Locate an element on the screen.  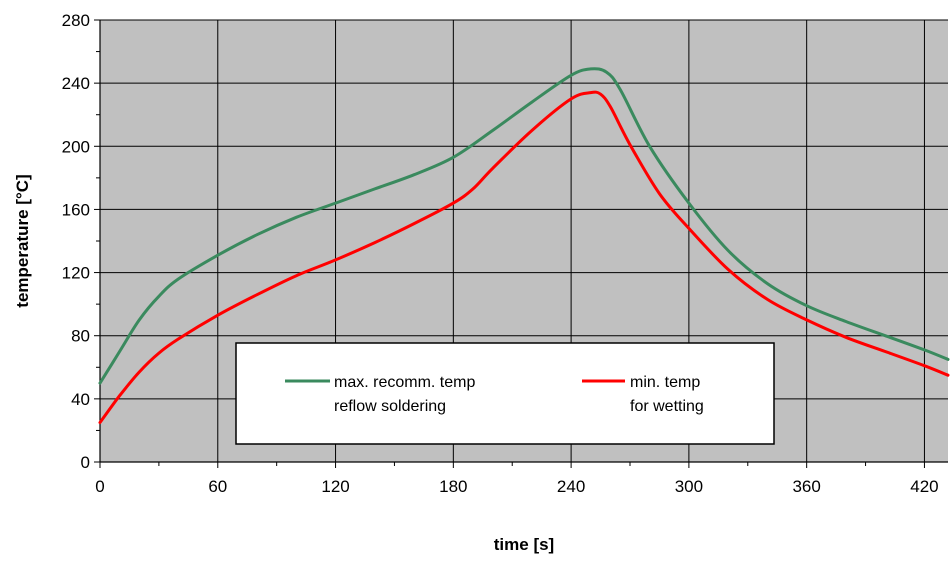
y-tick-label: 120 is located at coordinates (76, 273).